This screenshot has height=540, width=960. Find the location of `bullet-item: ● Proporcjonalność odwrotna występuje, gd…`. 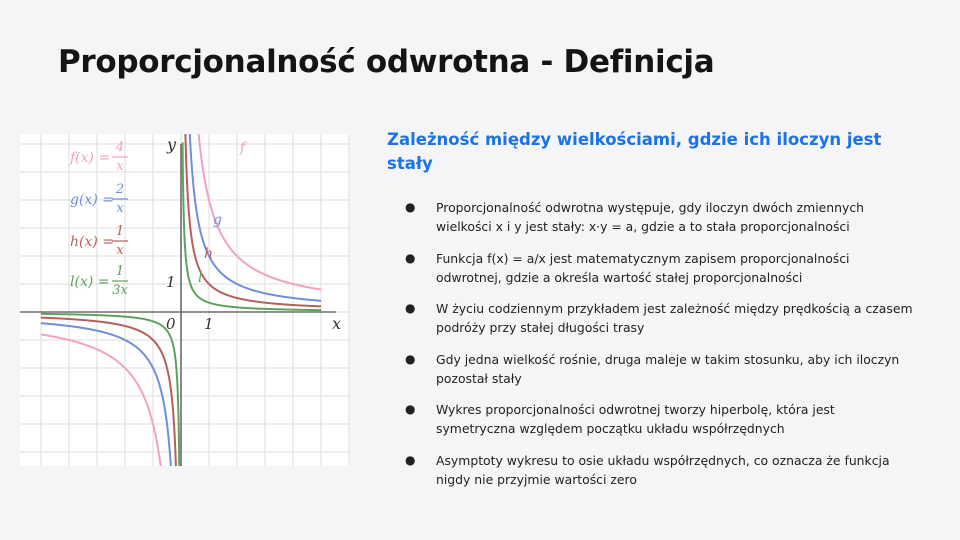

bullet-item: ● Proporcjonalność odwrotna występuje, gd… is located at coordinates (660, 217).